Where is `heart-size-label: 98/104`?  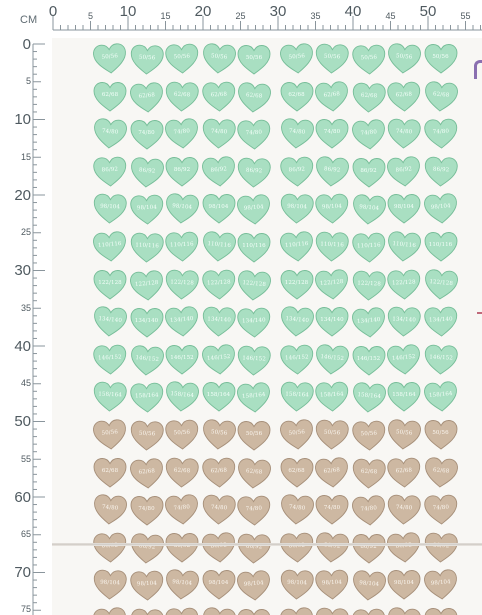 heart-size-label: 98/104 is located at coordinates (404, 207).